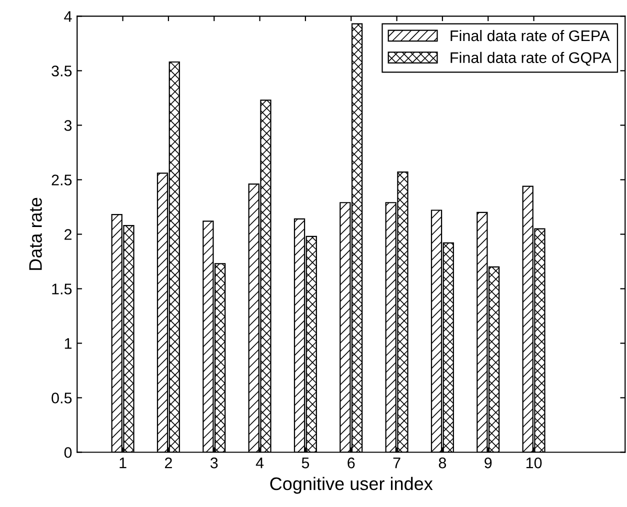 The image size is (627, 507). Describe the element at coordinates (68, 452) in the screenshot. I see `y-tick-label: 0` at that location.